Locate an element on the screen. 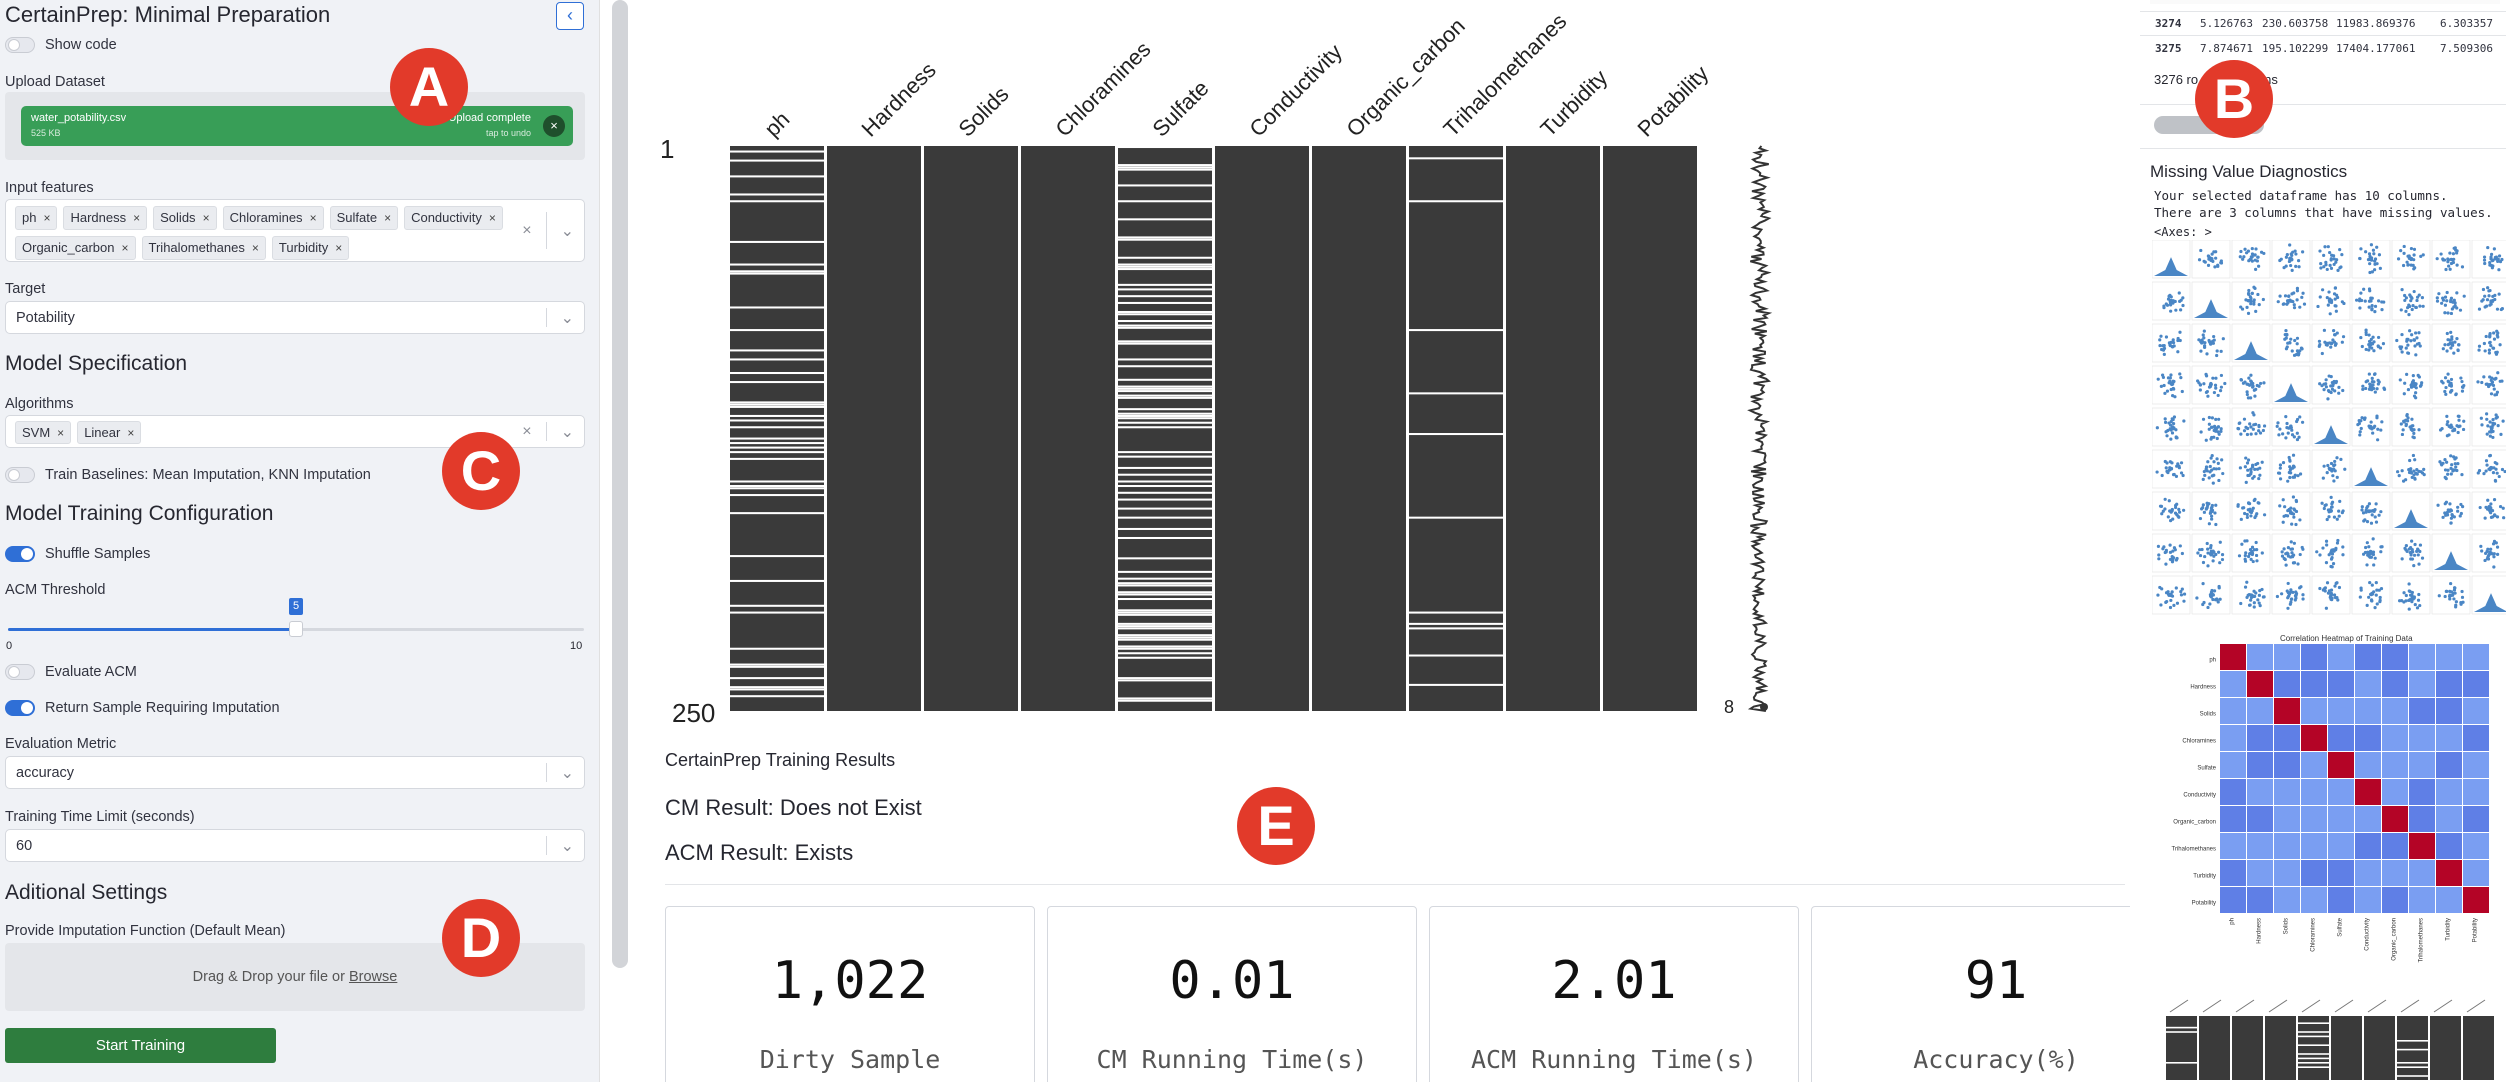 The height and width of the screenshot is (1082, 2506). show-code-toggle: Show code is located at coordinates (61, 45).